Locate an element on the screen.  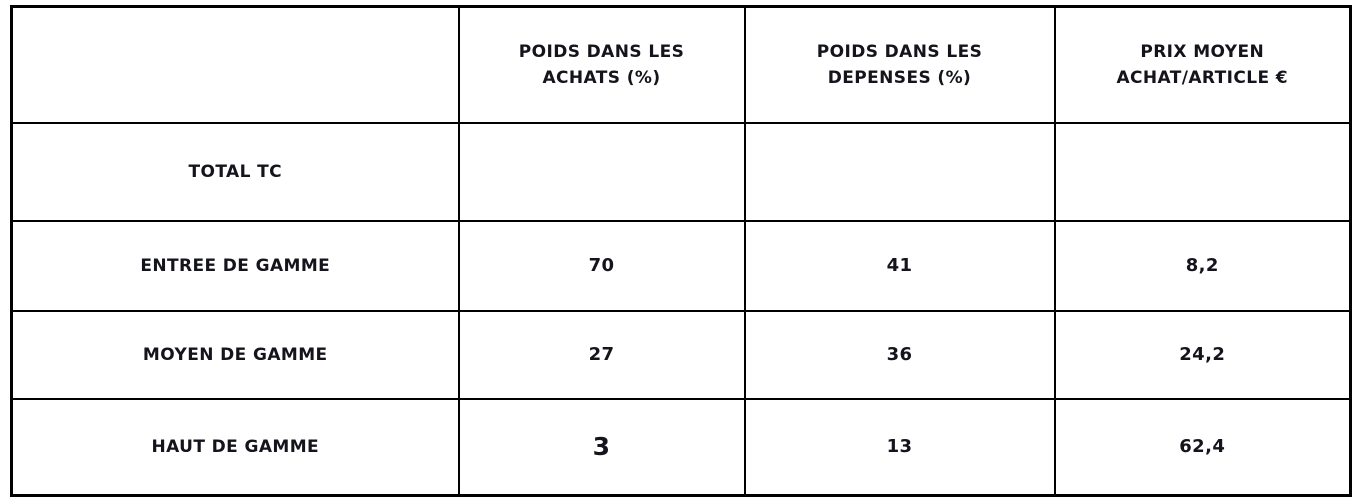
col-header-poids-depenses-line1: POIDS DANS LES is located at coordinates (899, 51).